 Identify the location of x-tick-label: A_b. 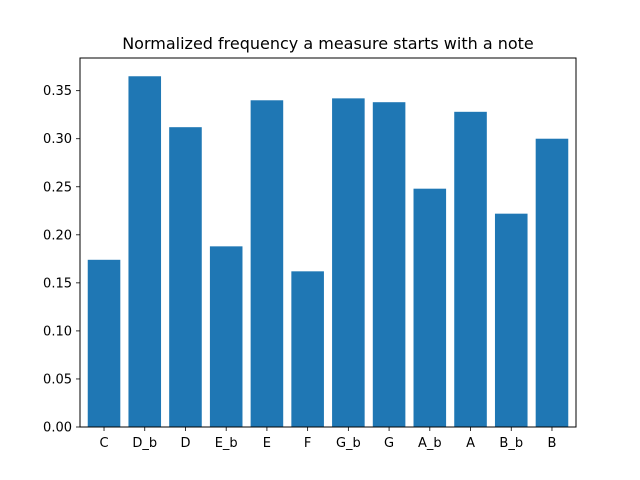
(430, 443).